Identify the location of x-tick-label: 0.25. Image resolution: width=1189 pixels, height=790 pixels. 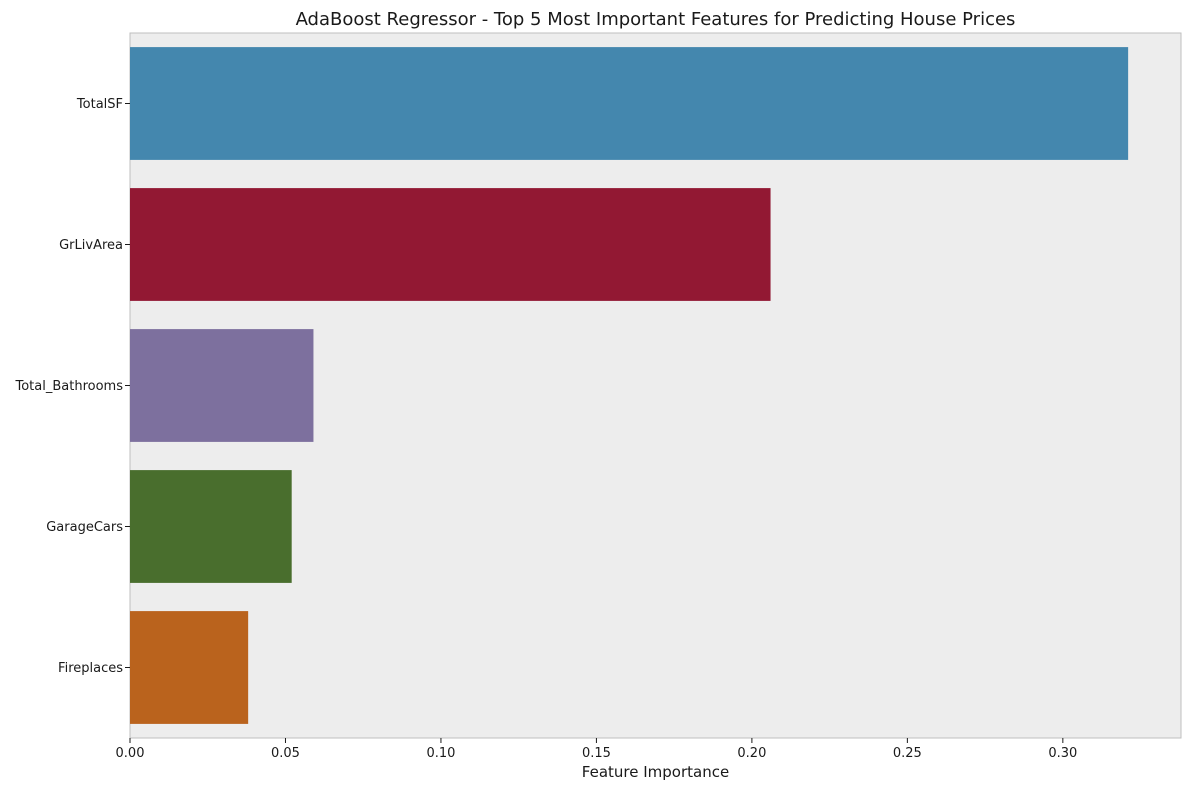
(907, 753).